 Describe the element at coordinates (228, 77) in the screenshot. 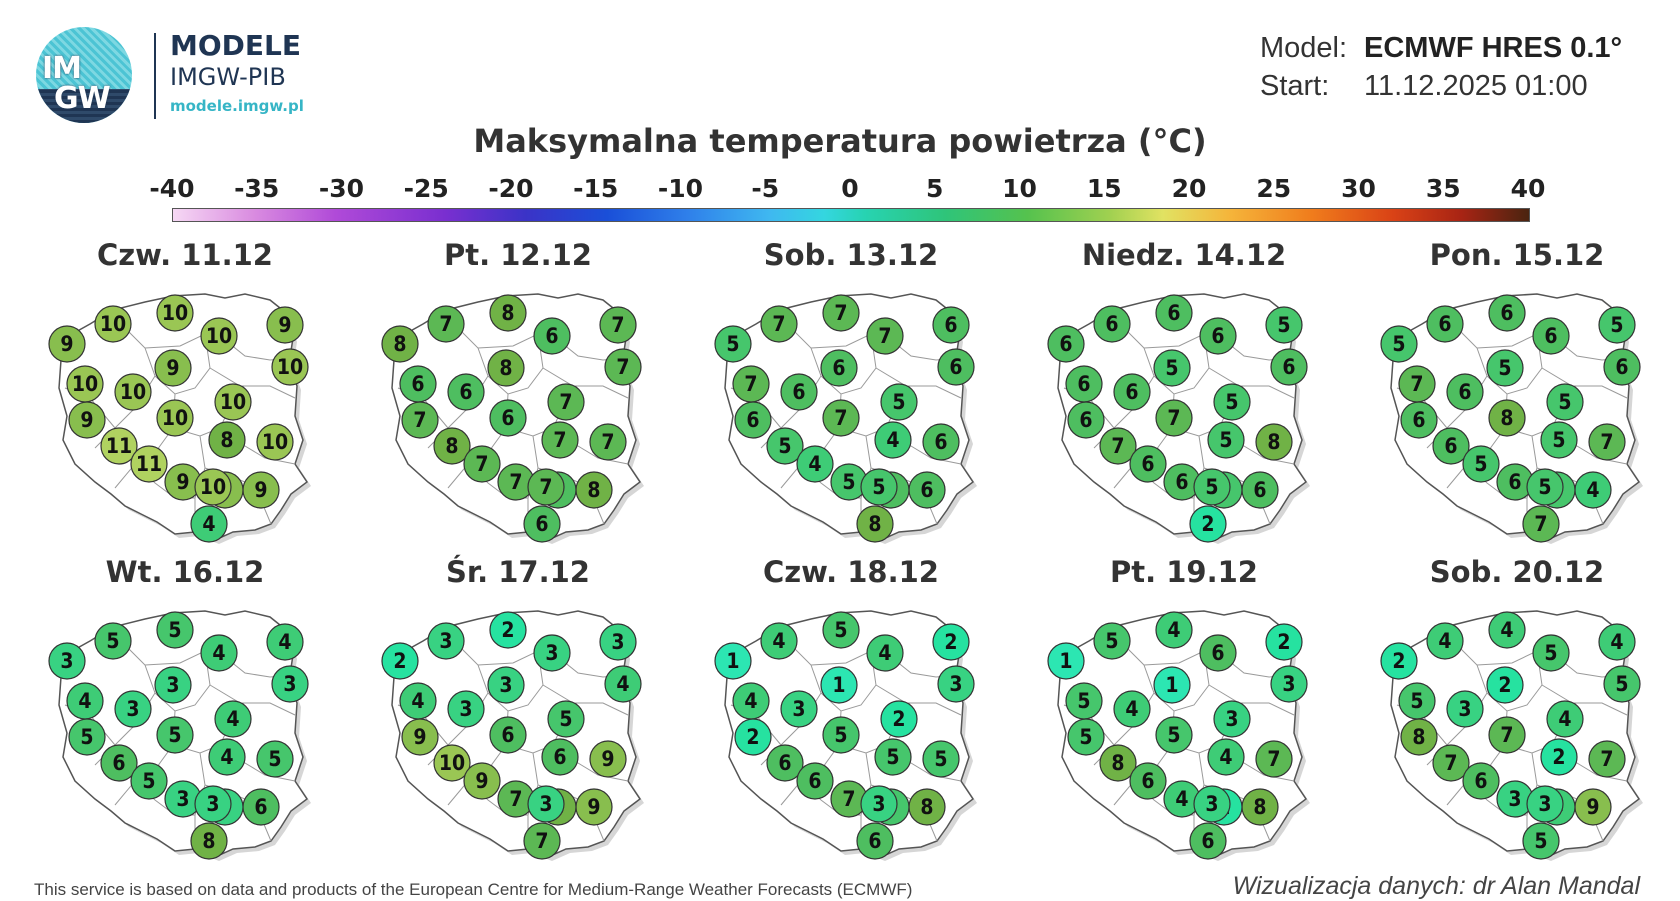

I see `logo-subtitle: IMGW-PIB` at that location.